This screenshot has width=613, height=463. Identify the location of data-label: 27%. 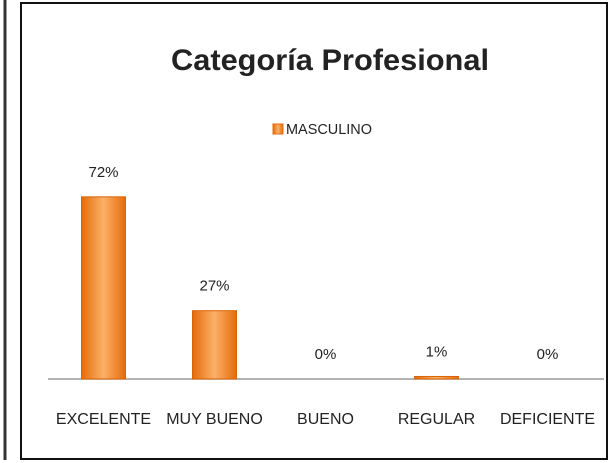
(214, 286).